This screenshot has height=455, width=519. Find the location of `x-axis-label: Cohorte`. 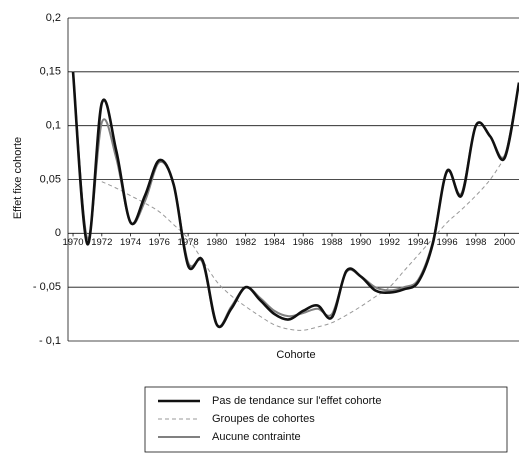

x-axis-label: Cohorte is located at coordinates (295, 355).